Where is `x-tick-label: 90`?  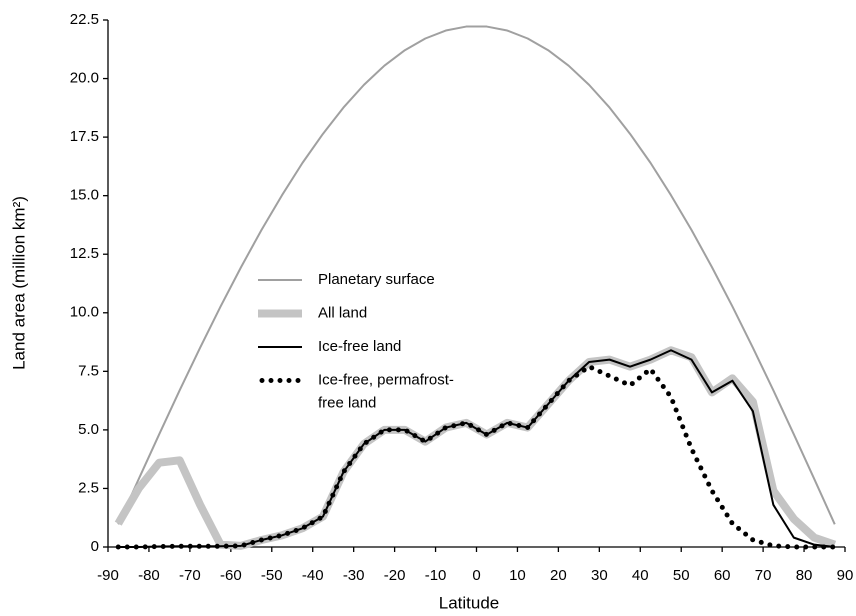
x-tick-label: 90 is located at coordinates (845, 575).